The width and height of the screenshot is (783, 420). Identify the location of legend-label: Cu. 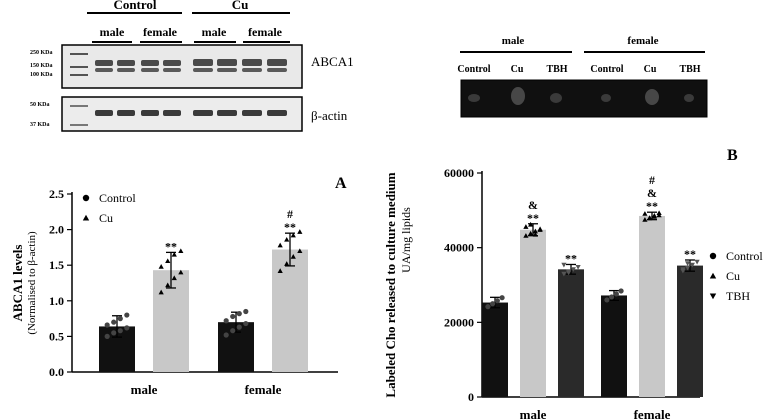
(106, 218).